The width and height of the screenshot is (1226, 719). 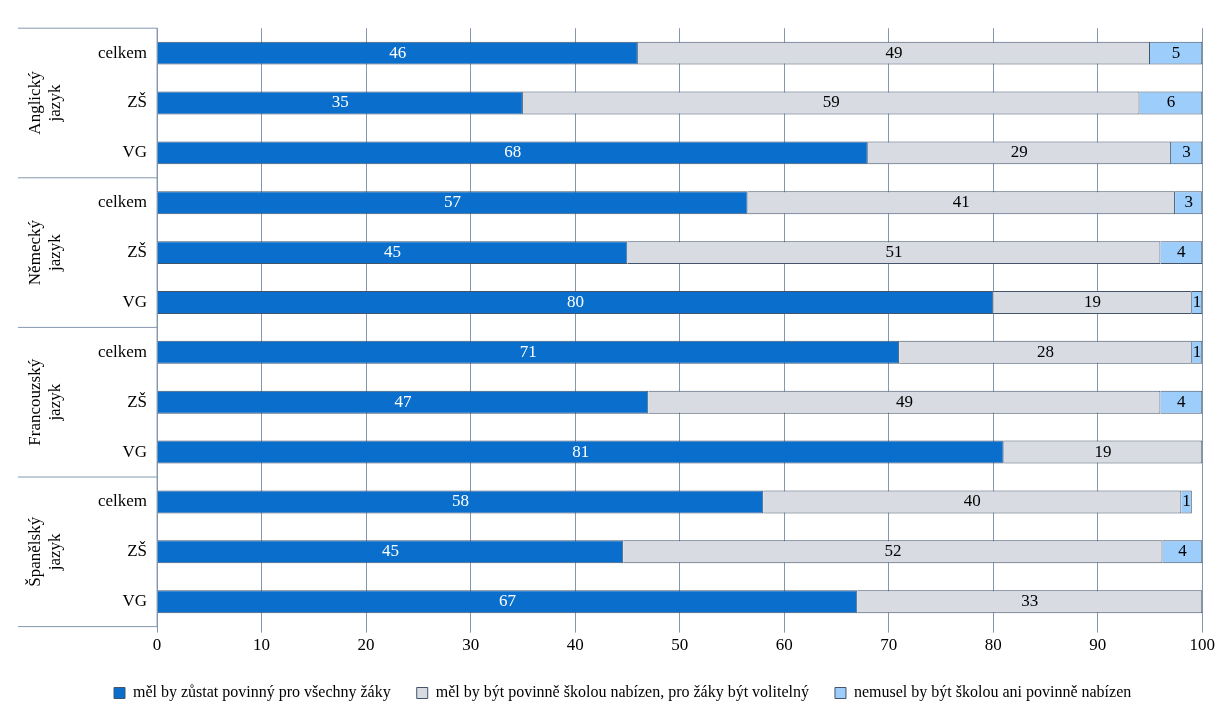 What do you see at coordinates (1045, 351) in the screenshot?
I see `data-label: 28` at bounding box center [1045, 351].